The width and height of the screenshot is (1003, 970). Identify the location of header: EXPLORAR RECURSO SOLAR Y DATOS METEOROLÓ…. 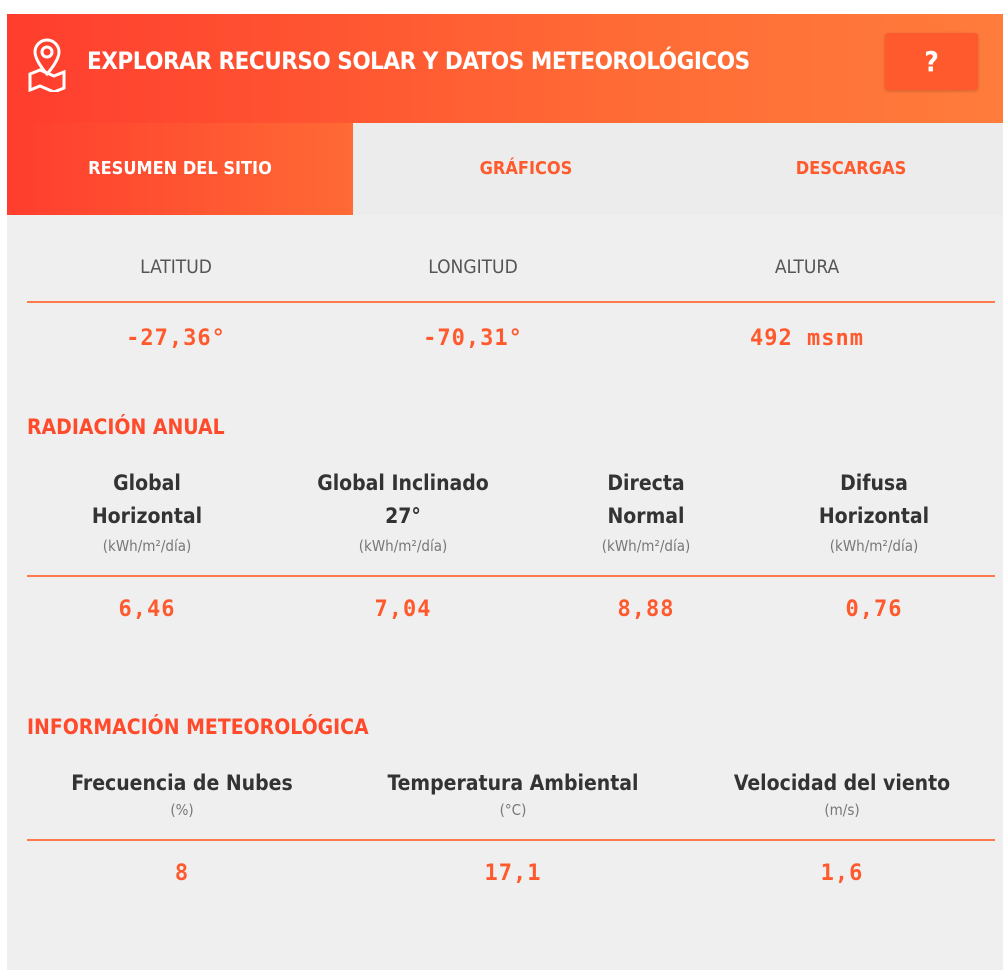
(505, 68).